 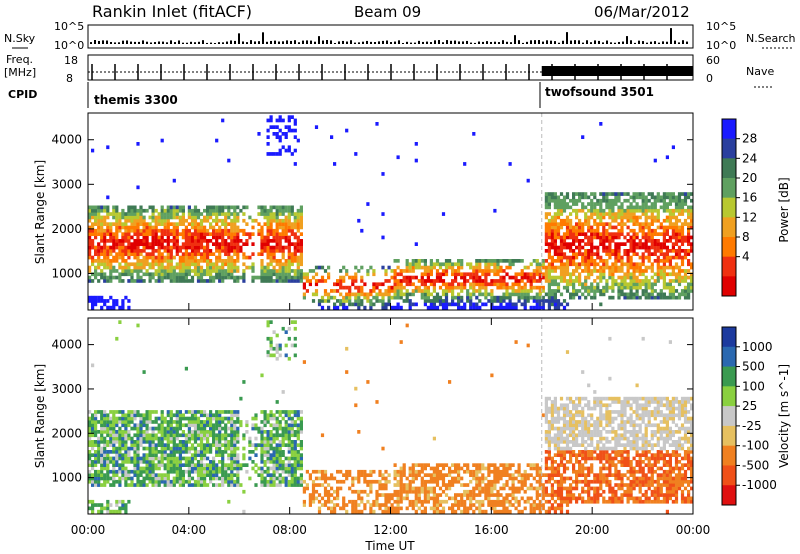 I want to click on station-title: Rankin Inlet (fitACF), so click(x=172, y=11).